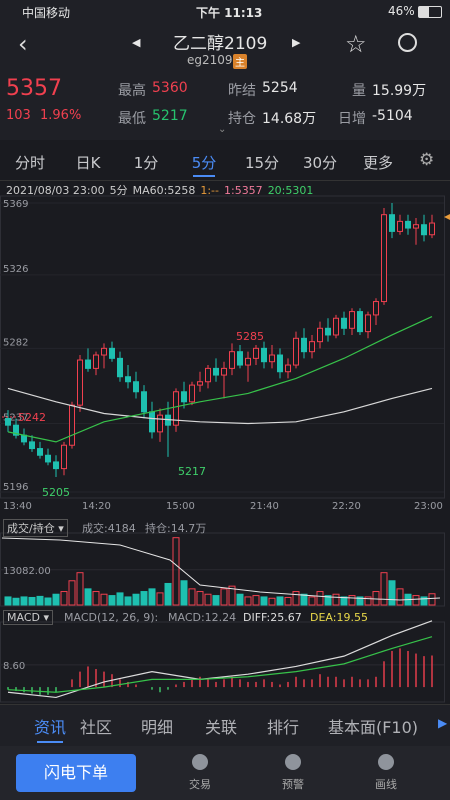  Describe the element at coordinates (221, 569) in the screenshot. I see `open-interest-line` at that location.